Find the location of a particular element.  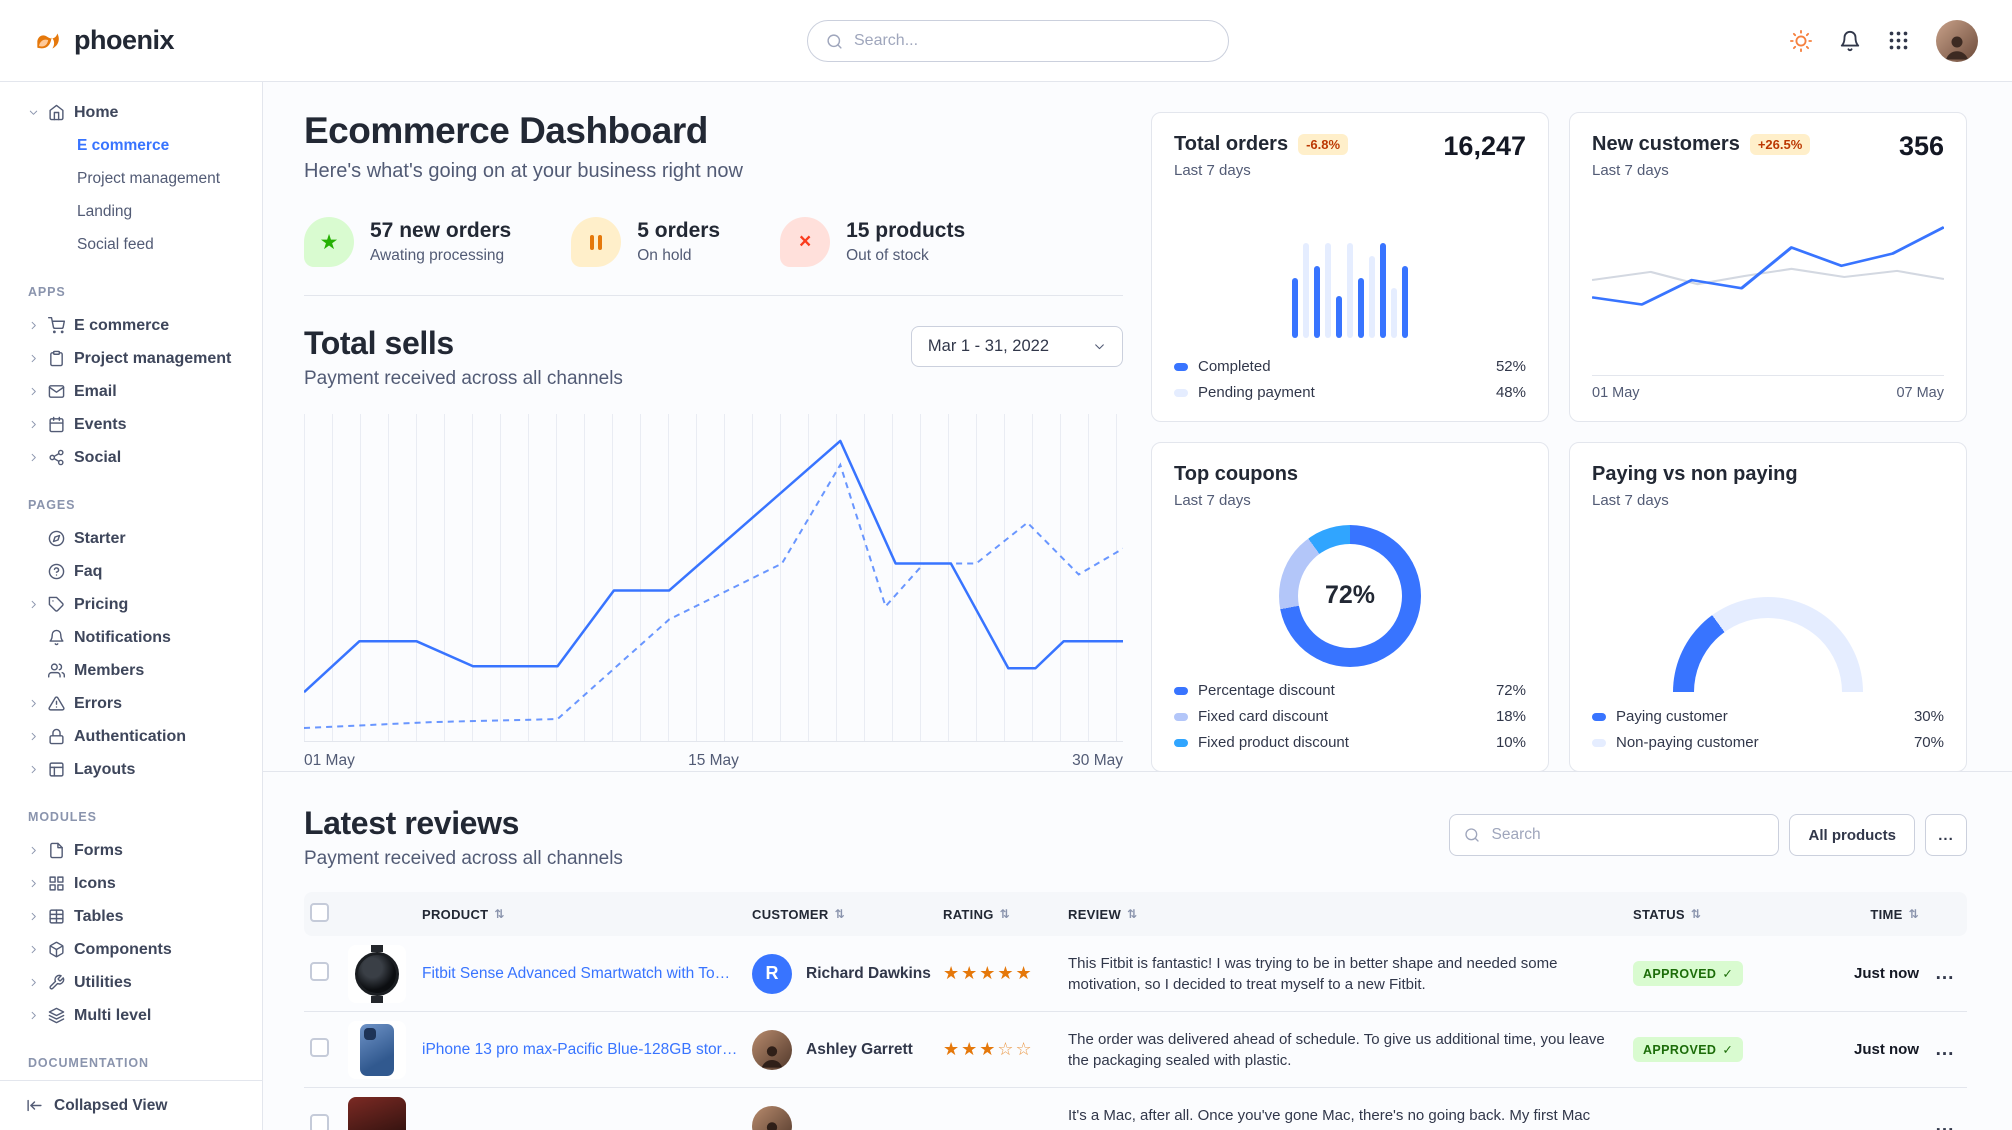

sidebar-item-components: Components is located at coordinates (131, 949).